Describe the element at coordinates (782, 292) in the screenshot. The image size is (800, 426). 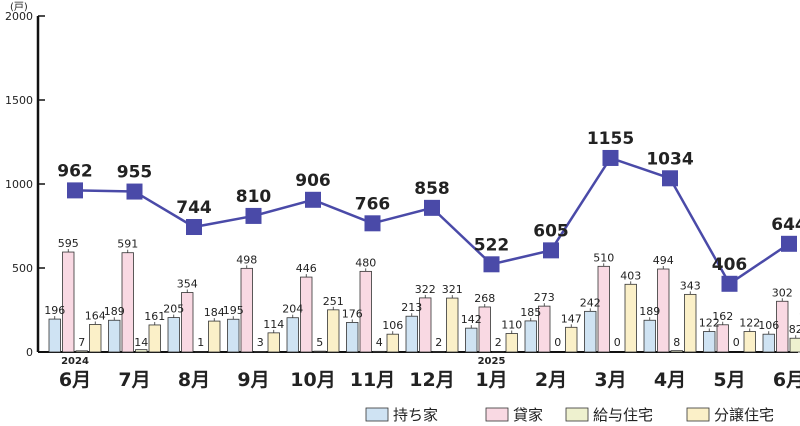
I see `bar-value-label: 302` at that location.